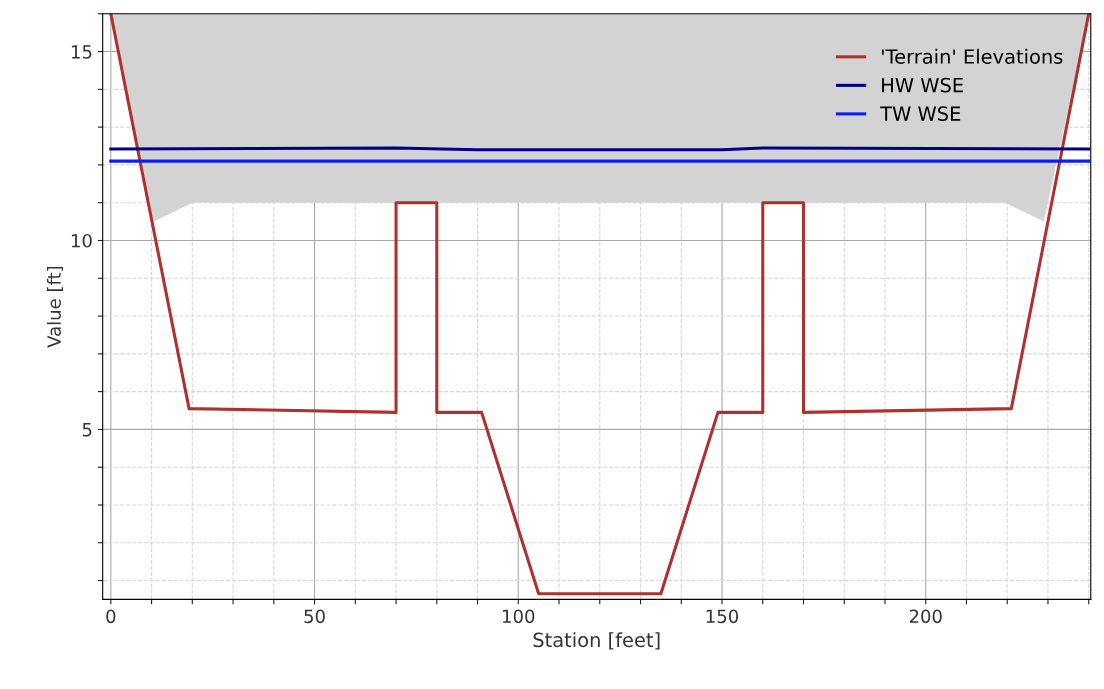 The image size is (1104, 689). What do you see at coordinates (925, 616) in the screenshot?
I see `x-tick-label: 200` at bounding box center [925, 616].